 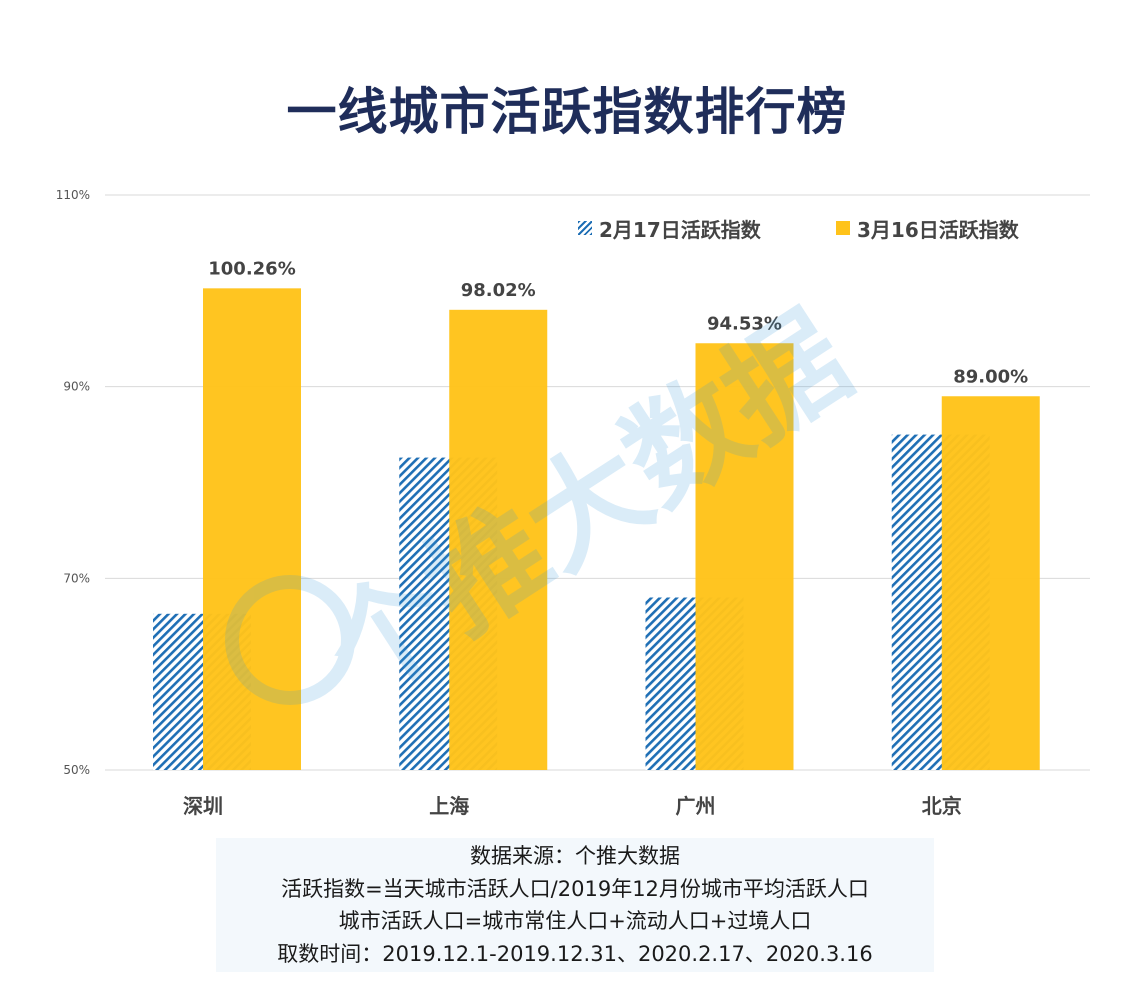 What do you see at coordinates (575, 921) in the screenshot?
I see `note-line-population: 城市活跃人口=城市常住人口+流动人口+过境人口` at bounding box center [575, 921].